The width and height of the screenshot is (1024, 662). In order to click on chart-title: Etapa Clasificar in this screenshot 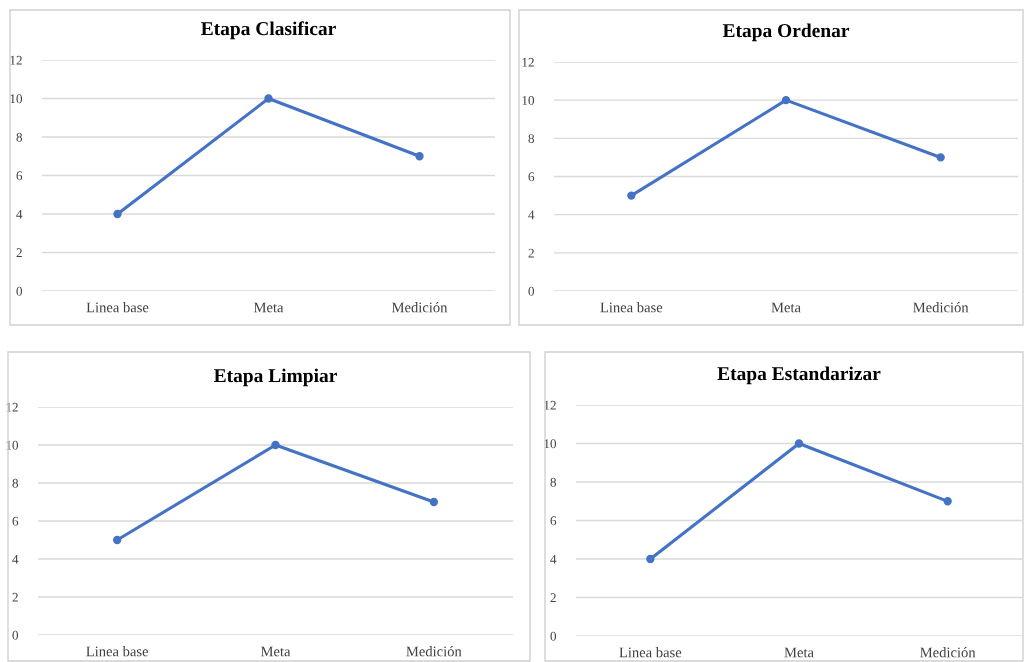, I will do `click(268, 30)`.